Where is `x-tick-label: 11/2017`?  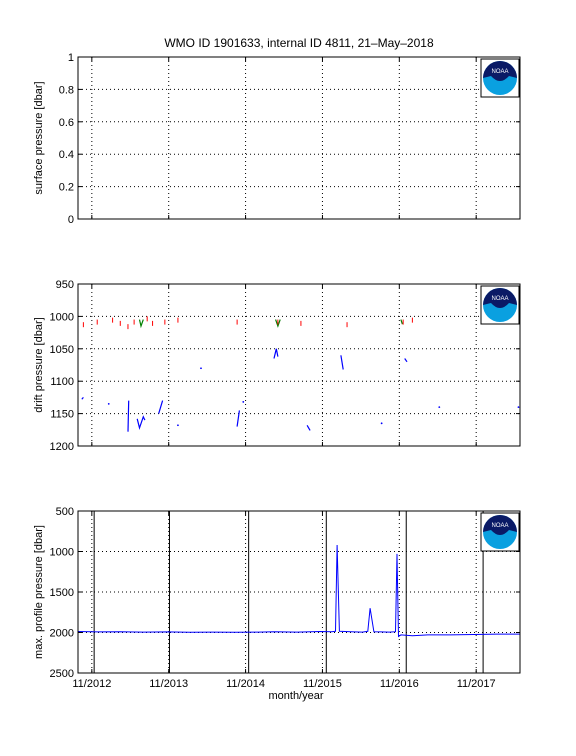
x-tick-label: 11/2017 is located at coordinates (476, 684).